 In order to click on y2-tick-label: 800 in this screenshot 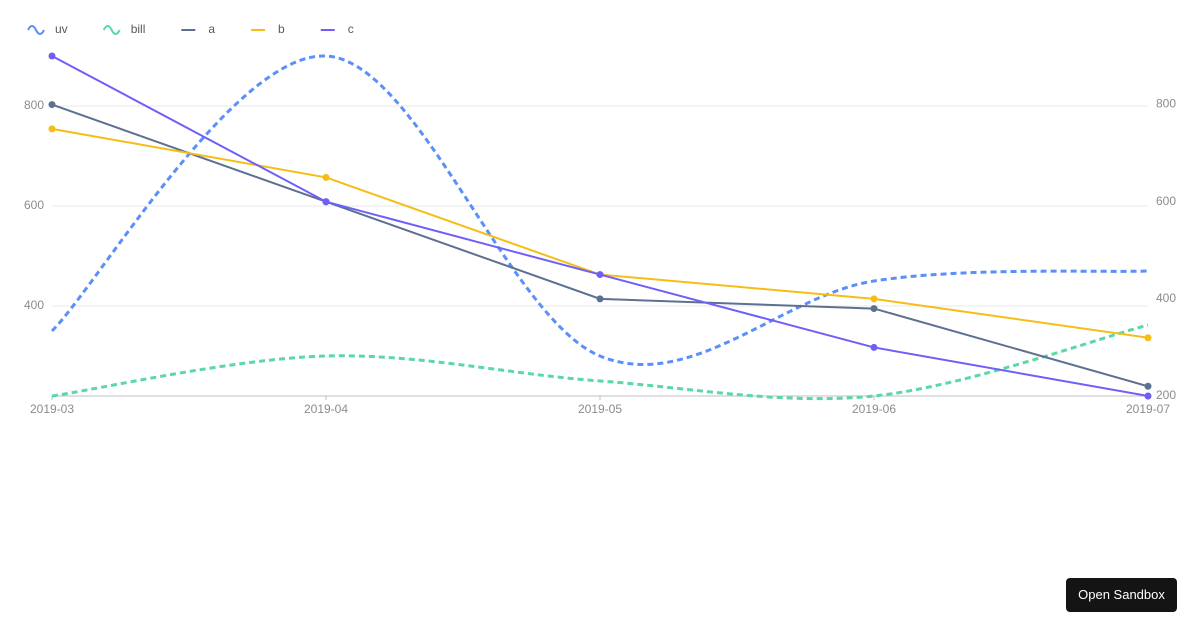, I will do `click(1166, 104)`.